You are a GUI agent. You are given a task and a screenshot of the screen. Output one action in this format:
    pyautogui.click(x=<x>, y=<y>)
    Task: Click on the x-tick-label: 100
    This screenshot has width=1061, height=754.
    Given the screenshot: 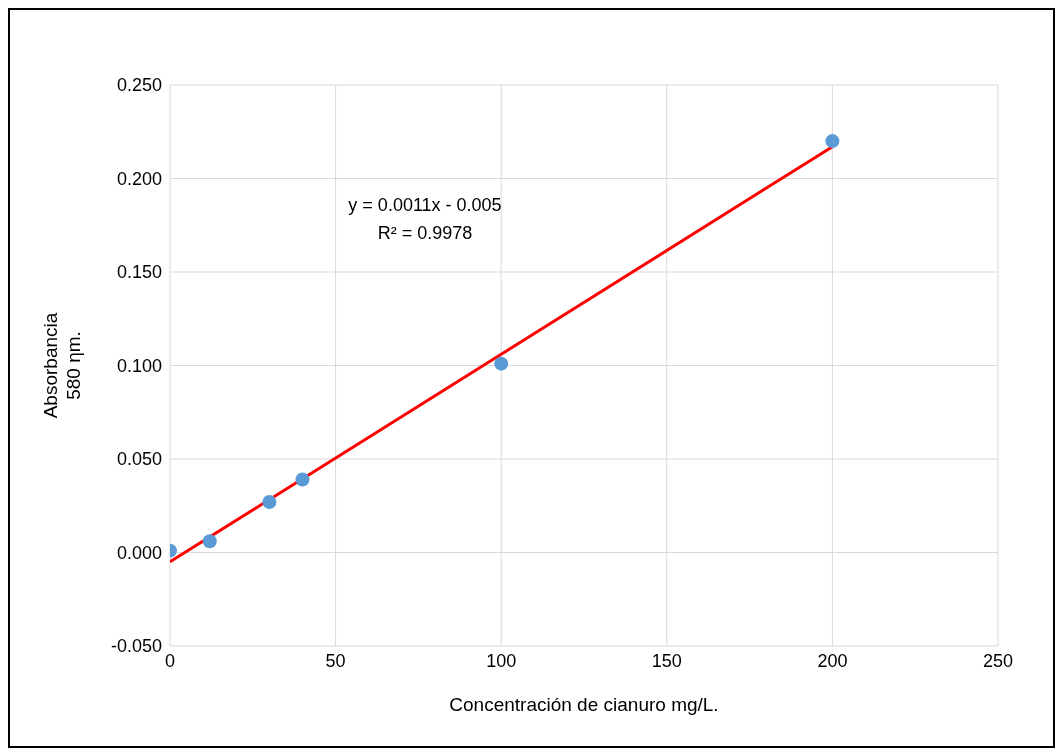 What is the action you would take?
    pyautogui.click(x=501, y=660)
    